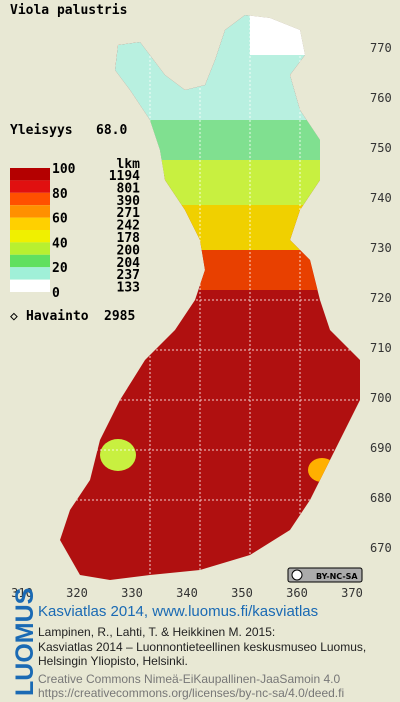  Describe the element at coordinates (60, 268) in the screenshot. I see `scale-label: 20` at that location.